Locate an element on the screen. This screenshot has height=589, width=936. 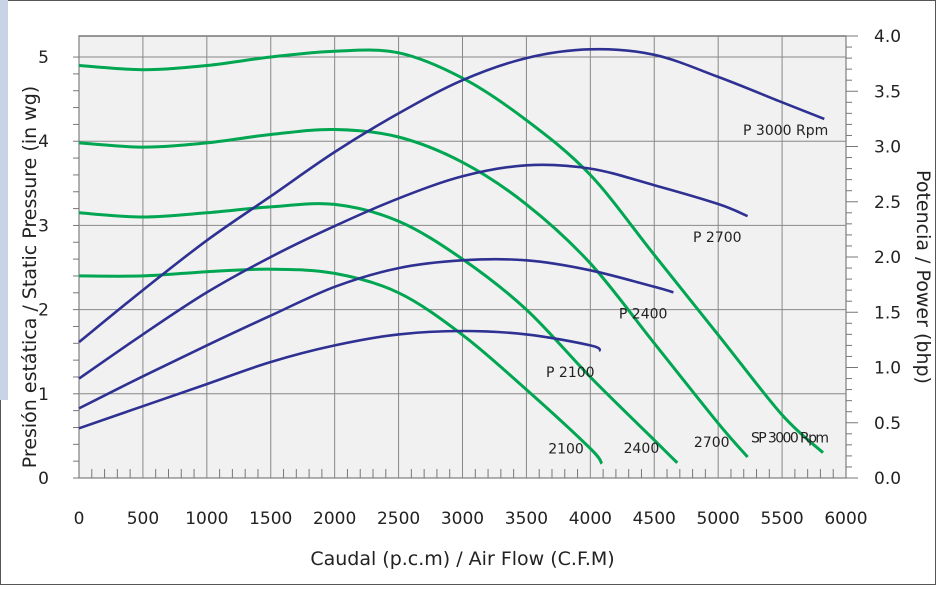
power-curve-label: P 2100 is located at coordinates (570, 373).